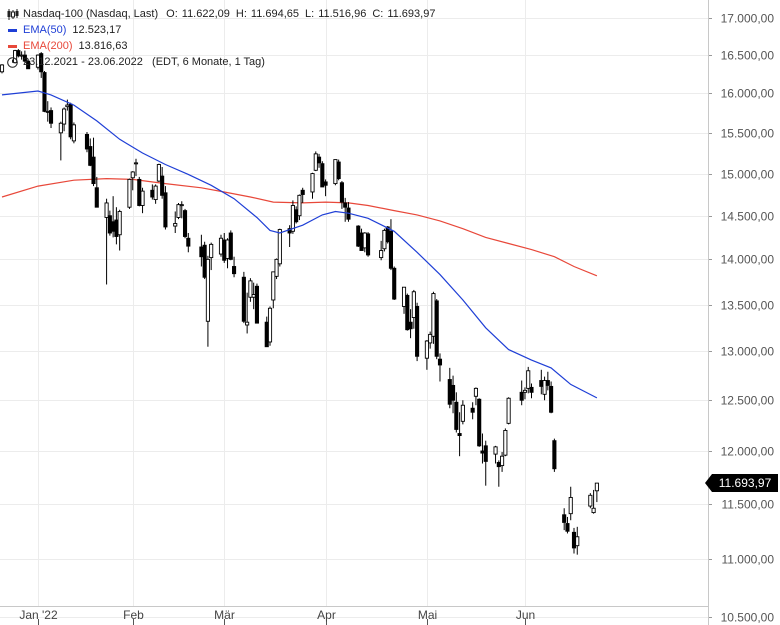 This screenshot has width=780, height=625. I want to click on ema50-label: EMA(50), so click(45, 30).